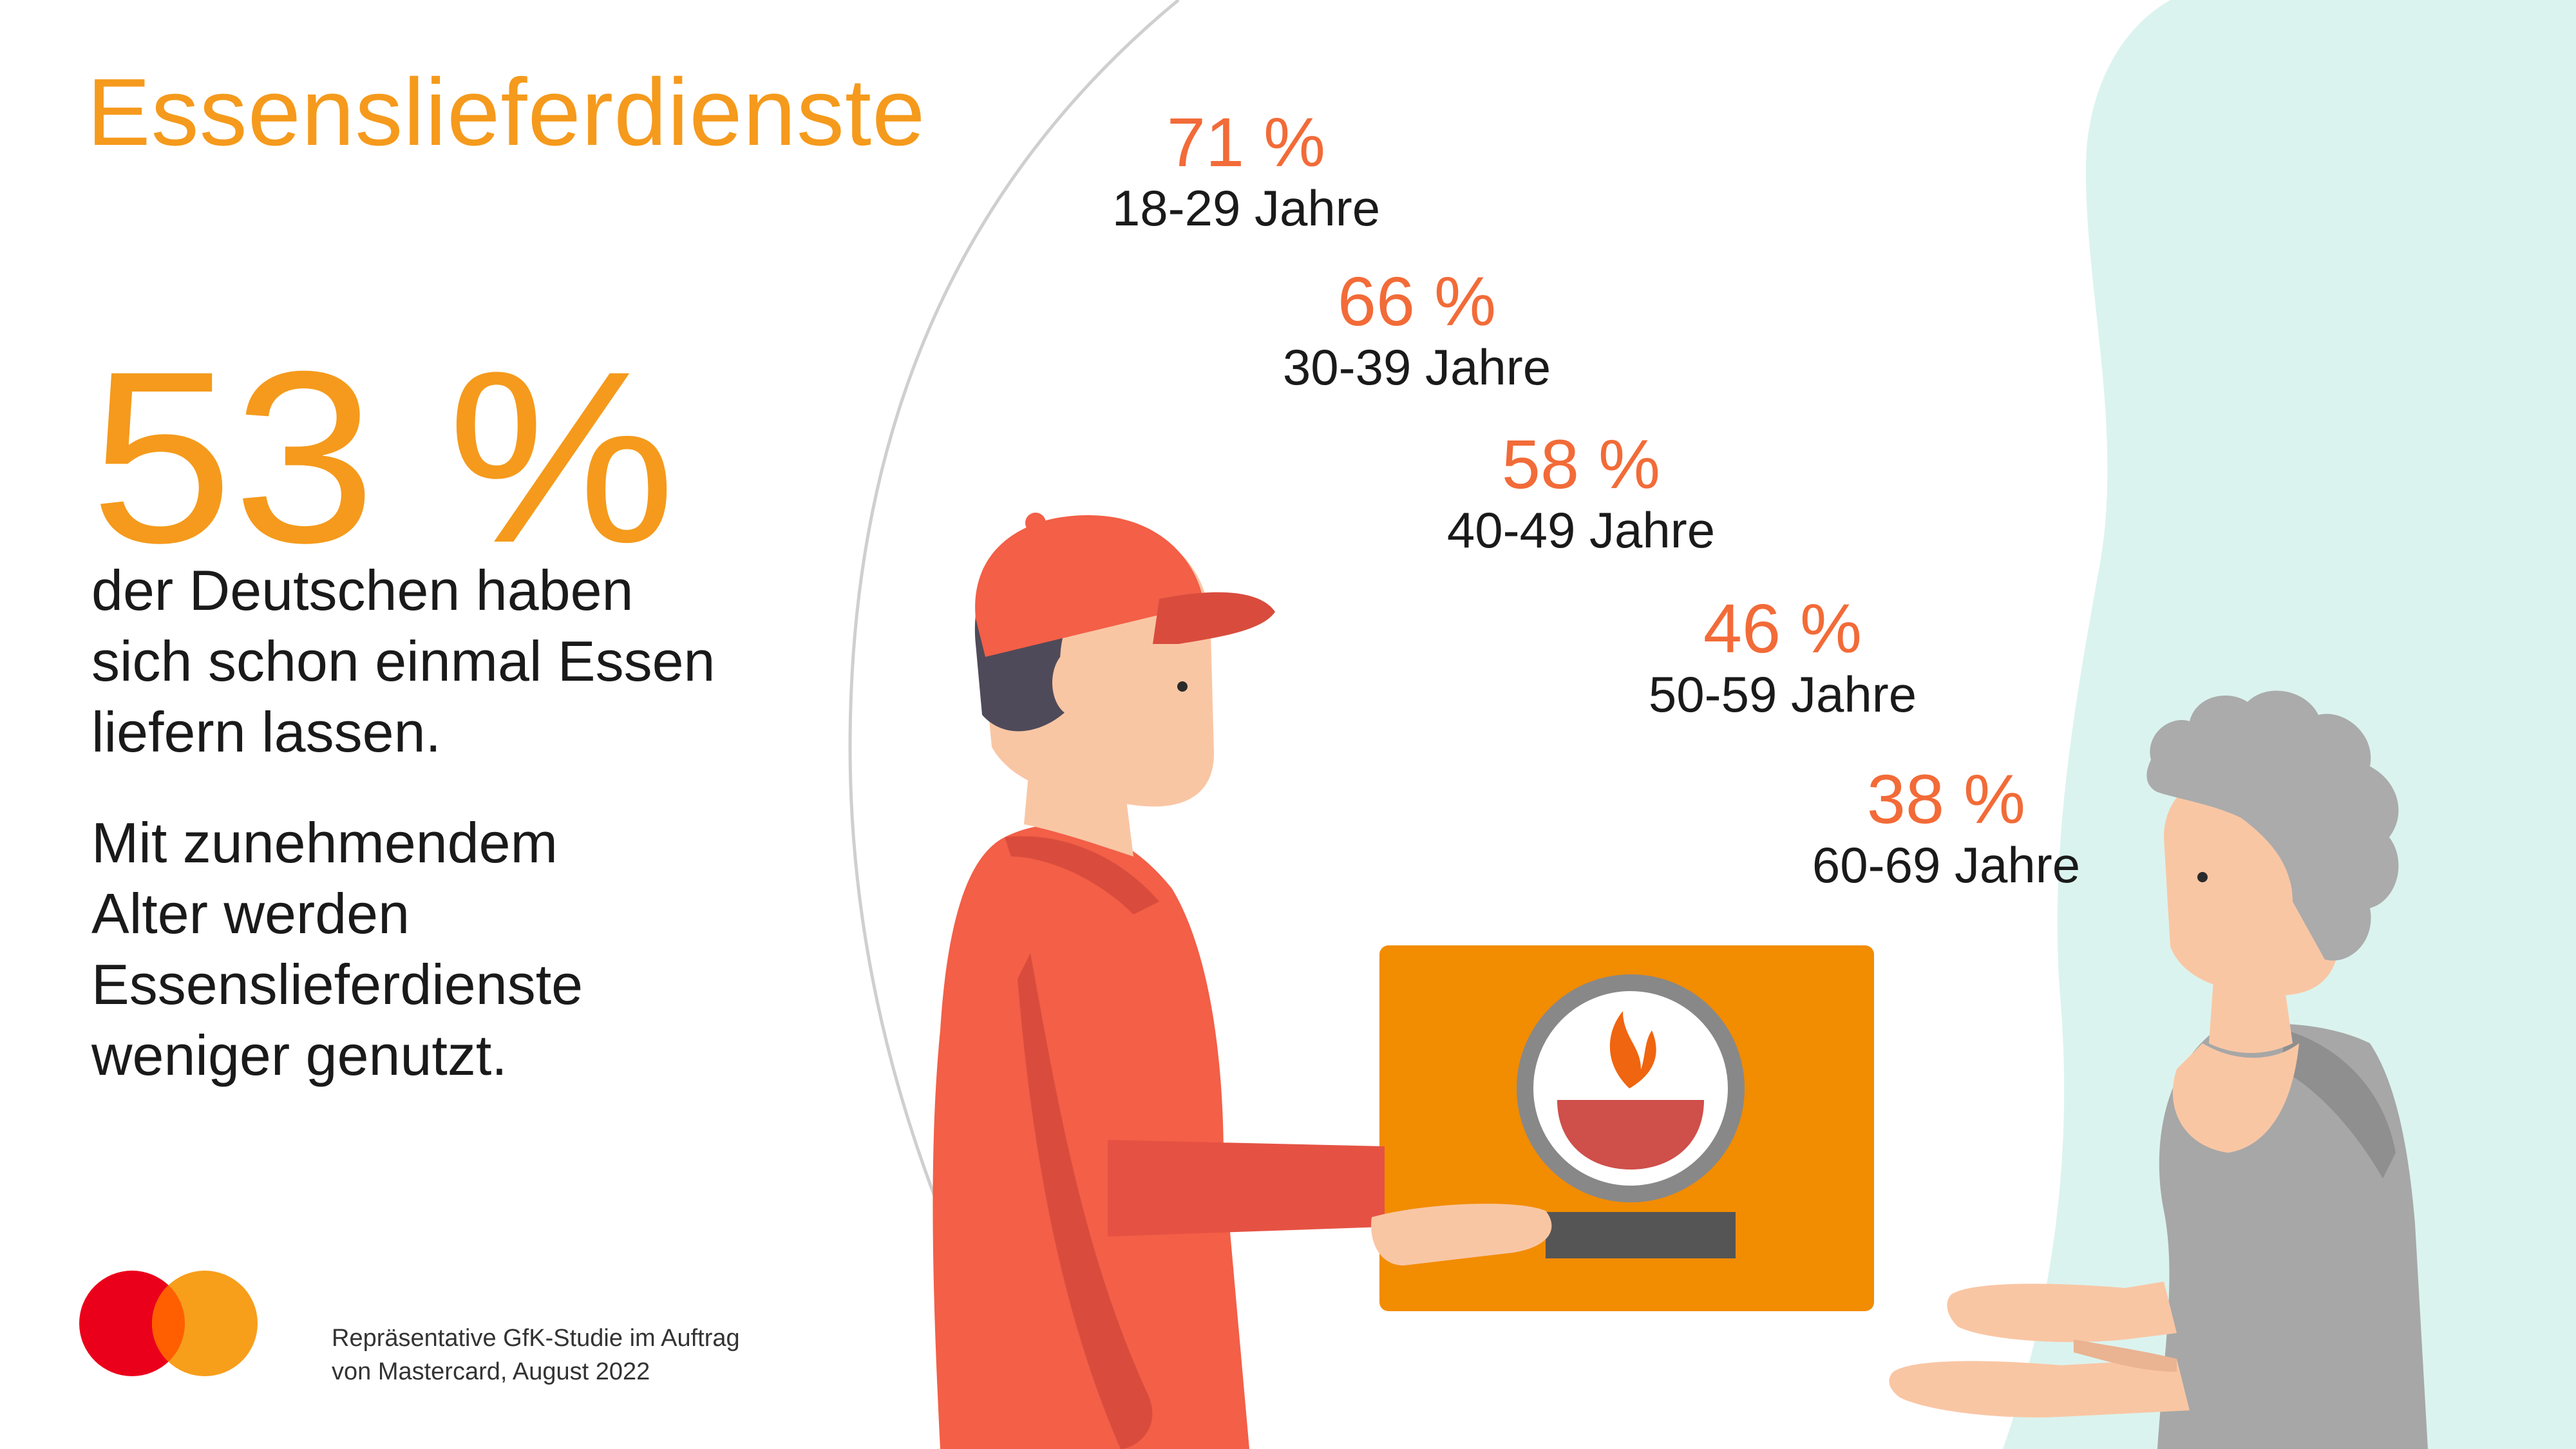 The height and width of the screenshot is (1449, 2576). What do you see at coordinates (325, 843) in the screenshot?
I see `trend-line: Mit zunehmendem` at bounding box center [325, 843].